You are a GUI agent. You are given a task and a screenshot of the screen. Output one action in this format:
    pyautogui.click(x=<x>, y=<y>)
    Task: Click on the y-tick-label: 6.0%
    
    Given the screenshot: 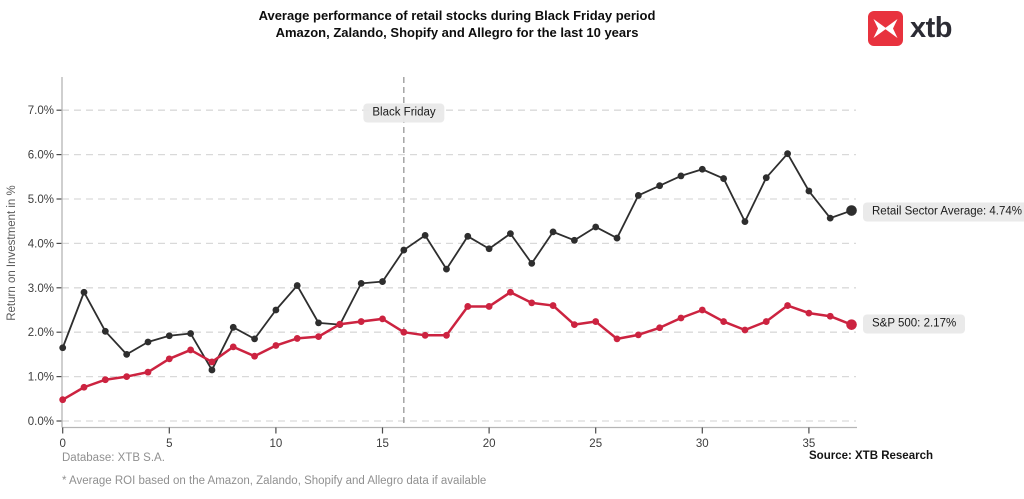 What is the action you would take?
    pyautogui.click(x=41, y=156)
    